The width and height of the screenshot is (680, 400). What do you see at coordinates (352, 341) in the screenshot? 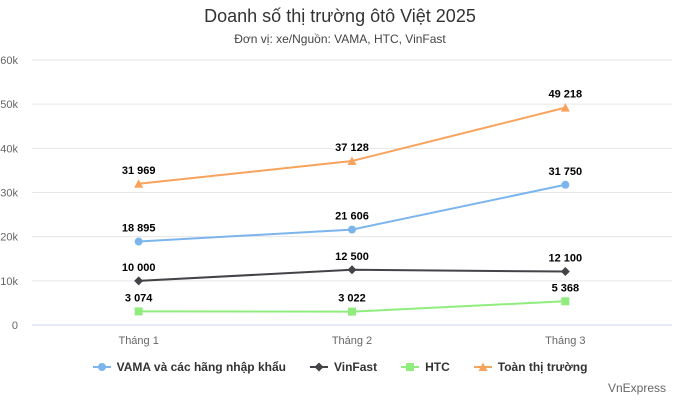
I see `x-tick-label: Tháng 2` at bounding box center [352, 341].